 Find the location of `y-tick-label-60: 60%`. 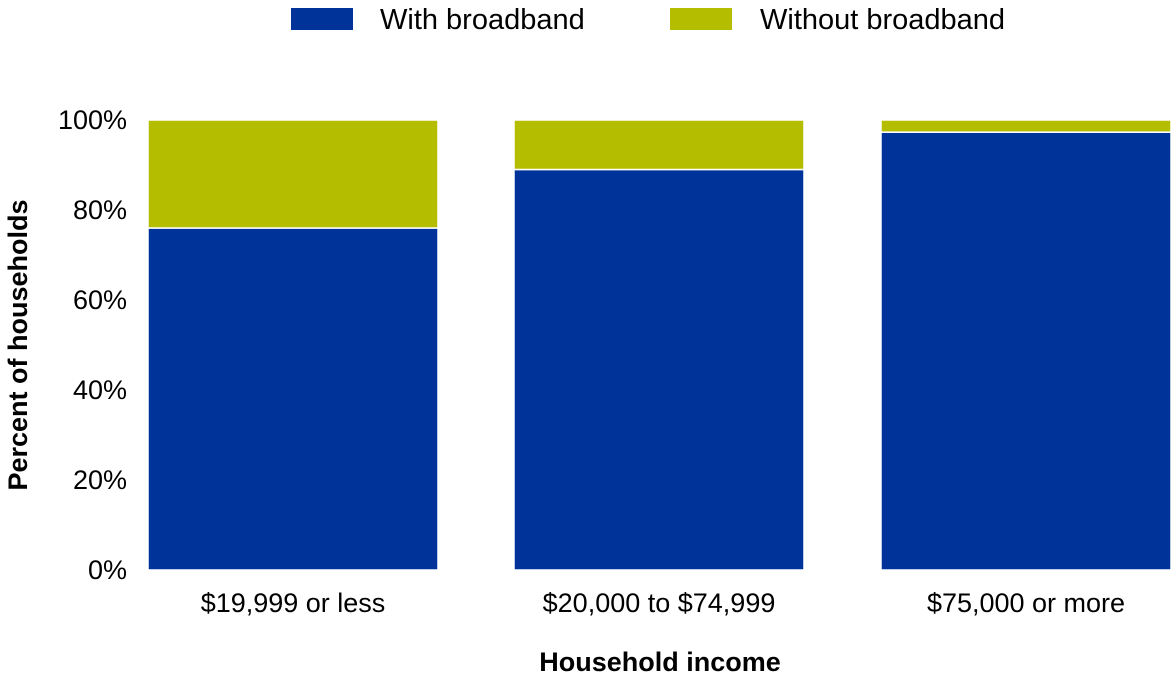

y-tick-label-60: 60% is located at coordinates (100, 300).